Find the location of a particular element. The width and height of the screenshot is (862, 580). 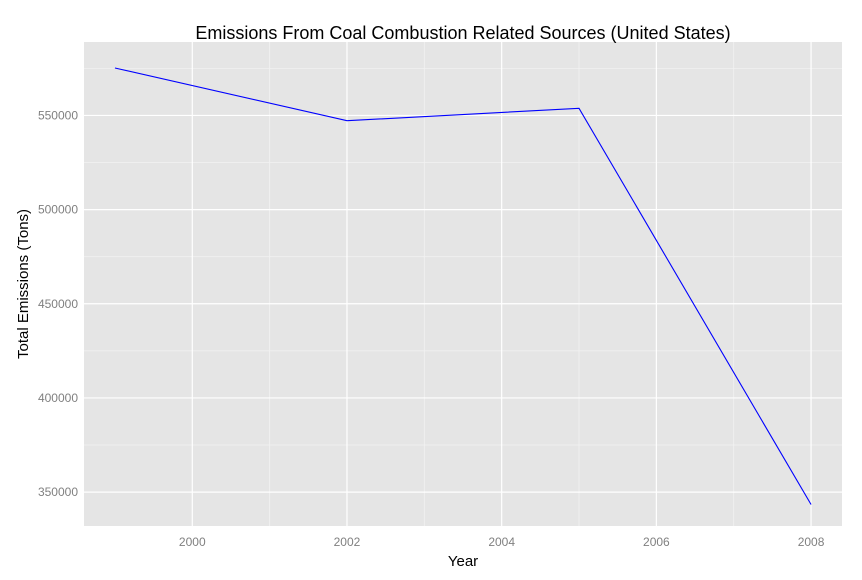

y-axis-label: Total Emissions (Tons) is located at coordinates (23, 284).